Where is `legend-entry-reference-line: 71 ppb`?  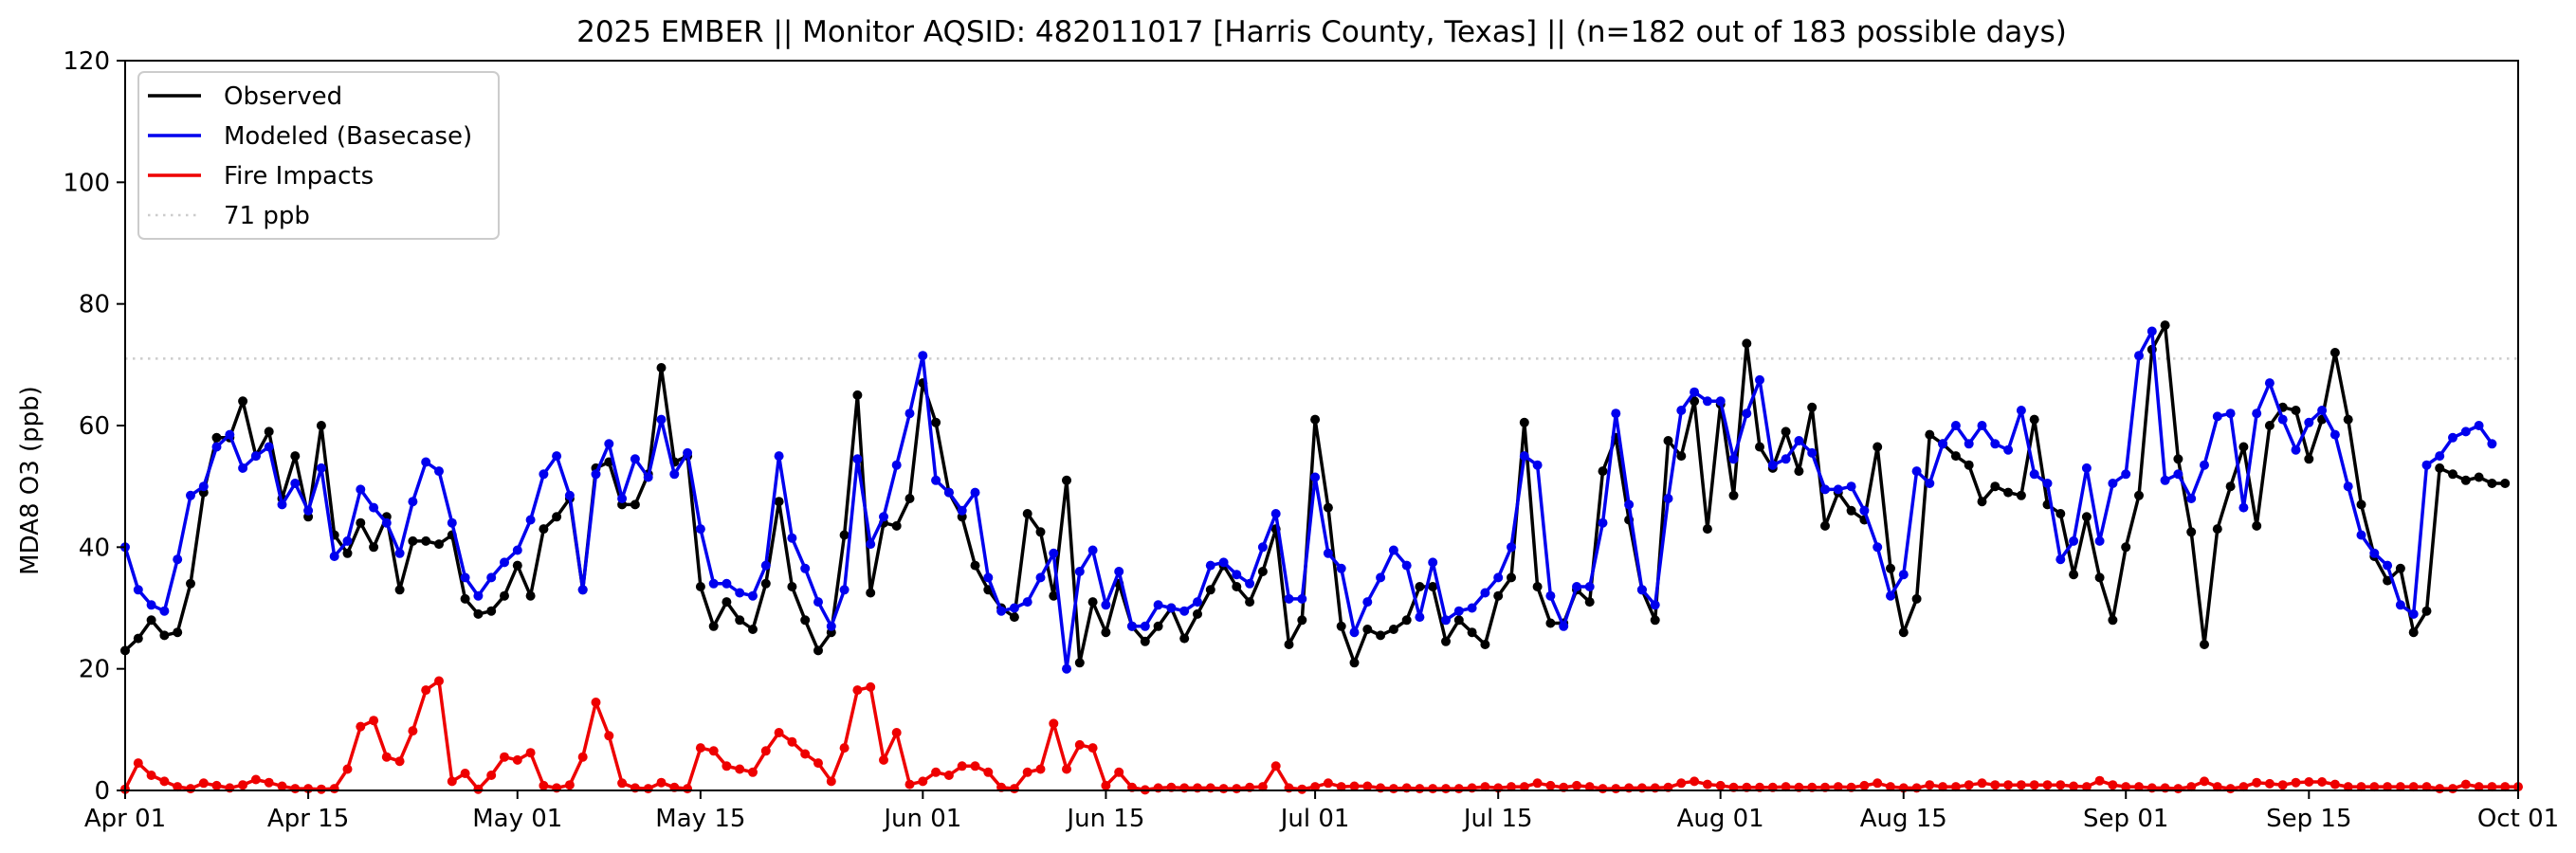 legend-entry-reference-line: 71 ppb is located at coordinates (229, 216).